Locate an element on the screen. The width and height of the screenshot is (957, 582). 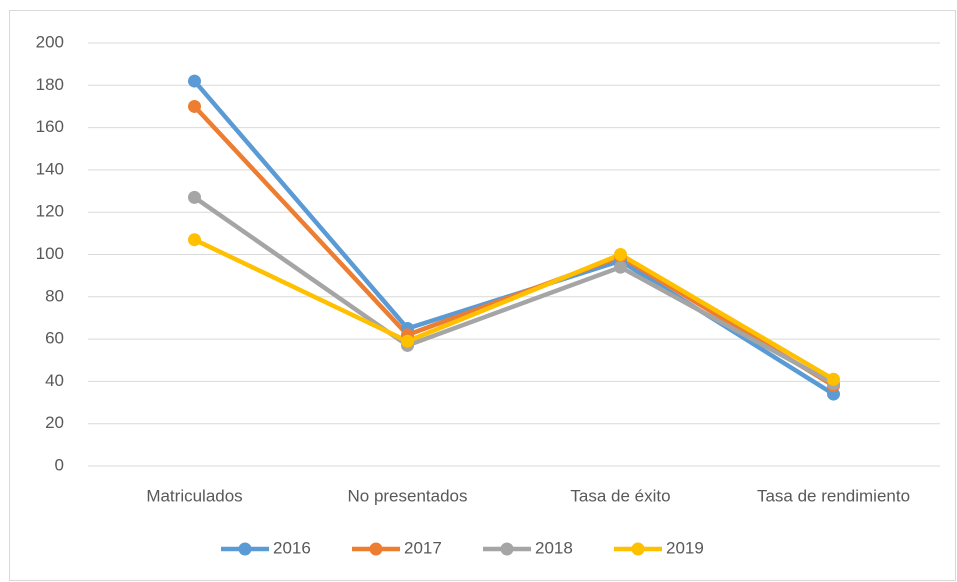
legend-label: 2019 is located at coordinates (685, 547).